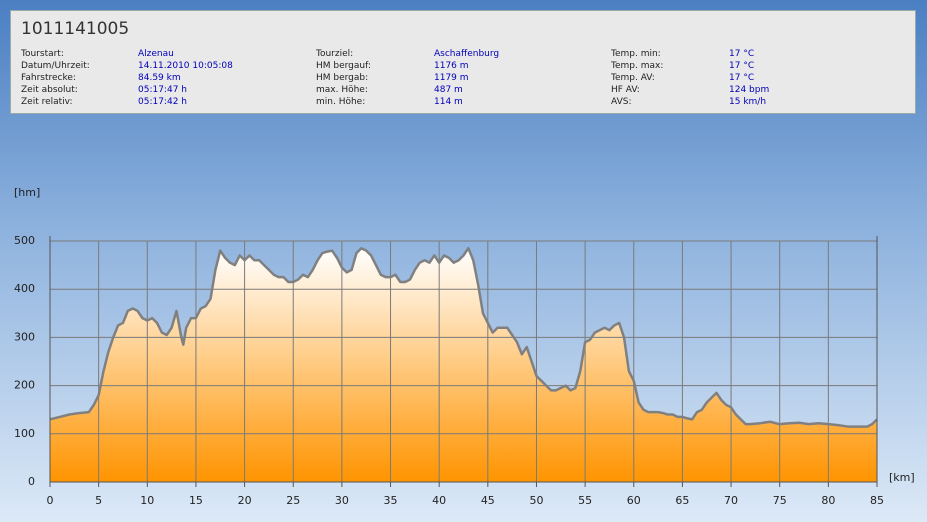 This screenshot has height=522, width=927. What do you see at coordinates (633, 78) in the screenshot?
I see `info-label: Temp. AV:` at bounding box center [633, 78].